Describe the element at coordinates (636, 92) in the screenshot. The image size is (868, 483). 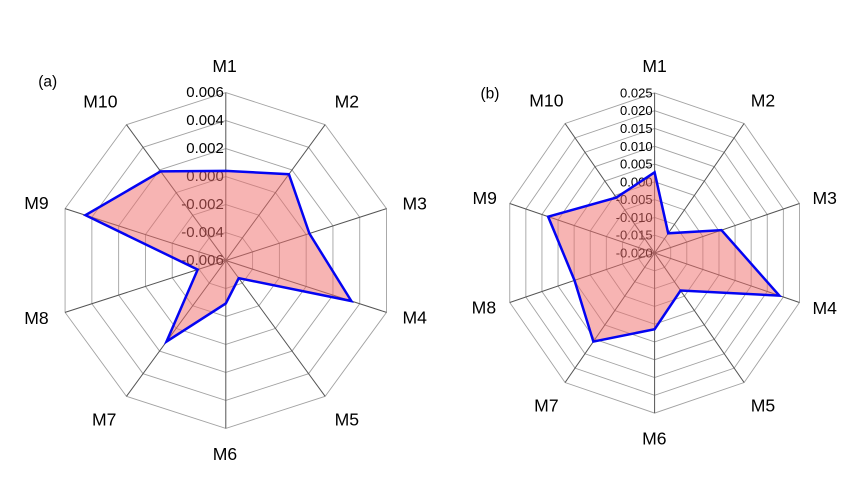
I see `svg-text: 0.025` at that location.